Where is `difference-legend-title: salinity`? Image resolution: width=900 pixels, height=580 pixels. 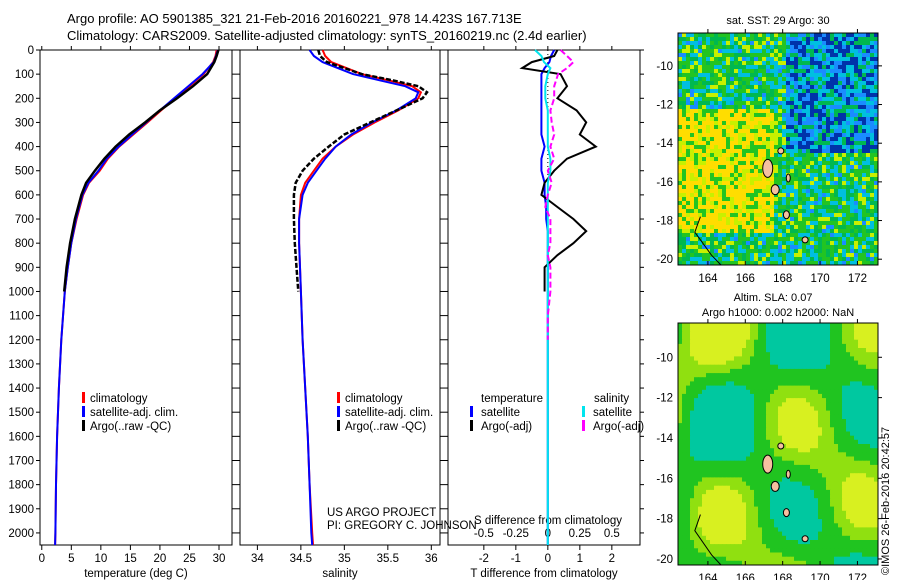 difference-legend-title: salinity is located at coordinates (611, 399).